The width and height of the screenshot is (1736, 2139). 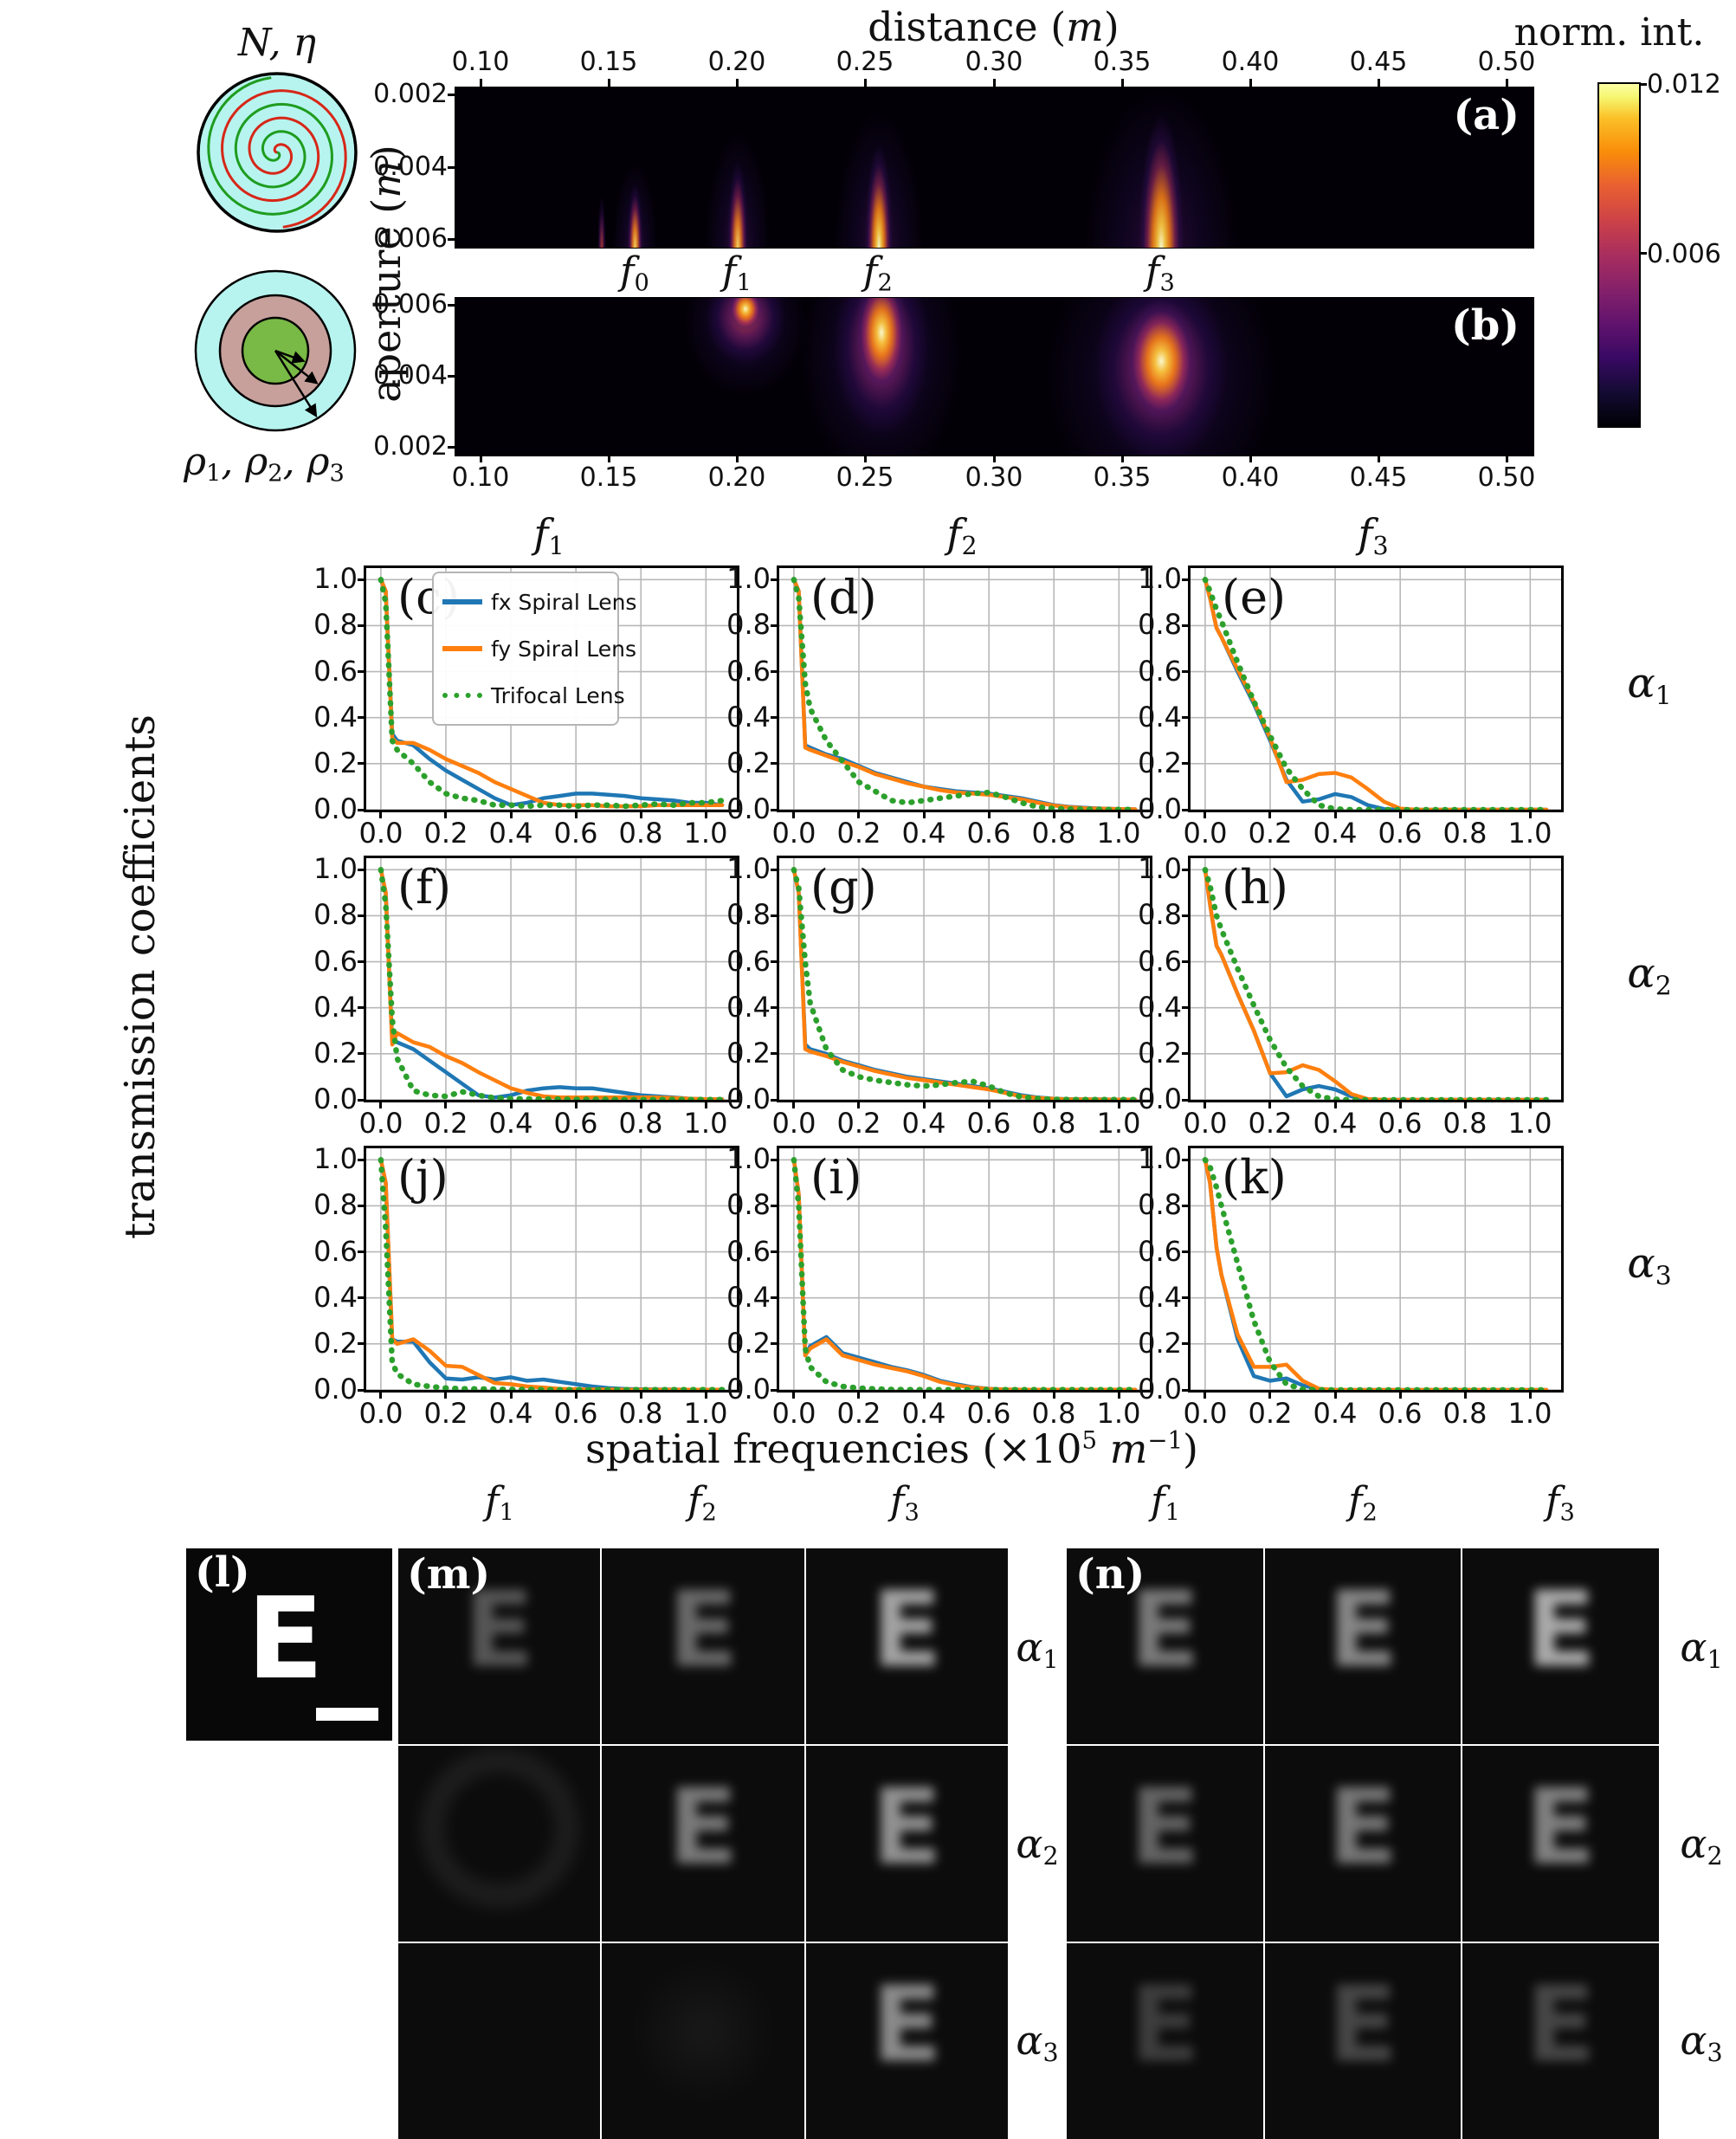 I want to click on trifocal-lens-diagram, so click(x=275, y=350).